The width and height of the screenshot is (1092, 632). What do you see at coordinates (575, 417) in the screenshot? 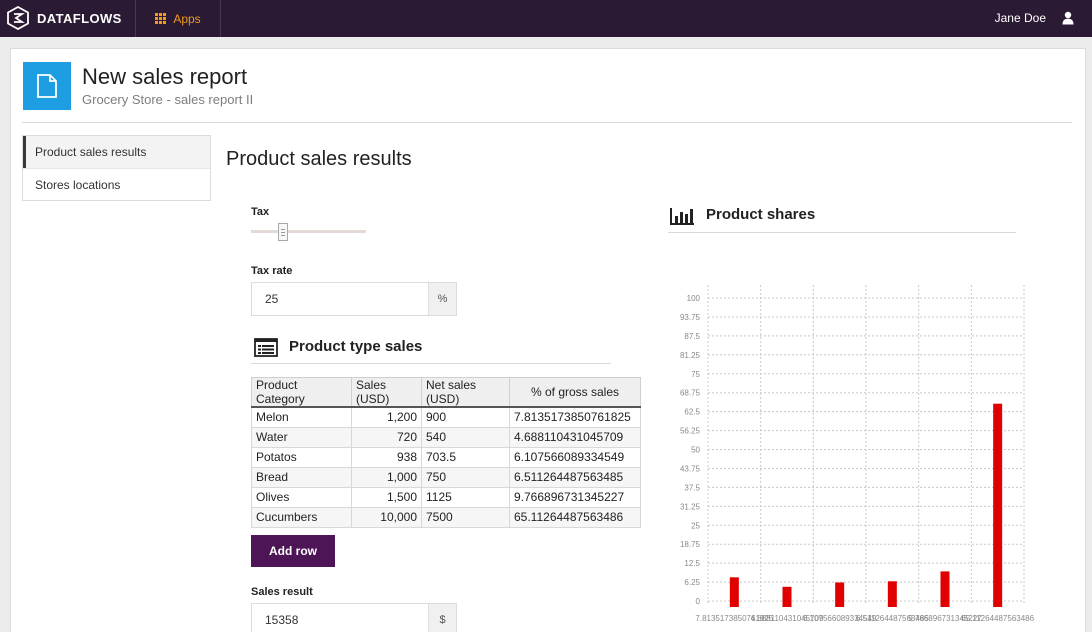
I see `cell-percent-gross: 7.8135173850761825` at bounding box center [575, 417].